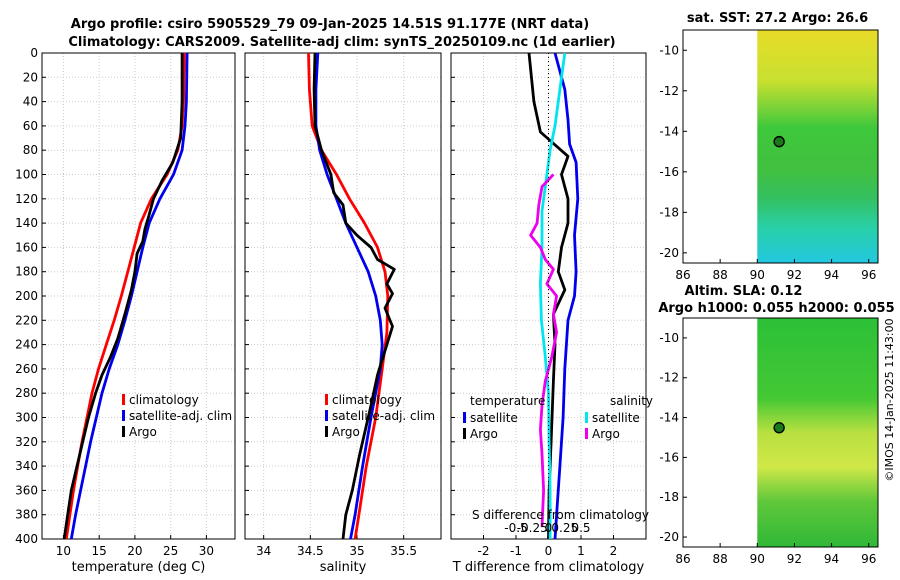 This screenshot has height=580, width=900. What do you see at coordinates (516, 551) in the screenshot?
I see `x-tick-label: -1` at bounding box center [516, 551].